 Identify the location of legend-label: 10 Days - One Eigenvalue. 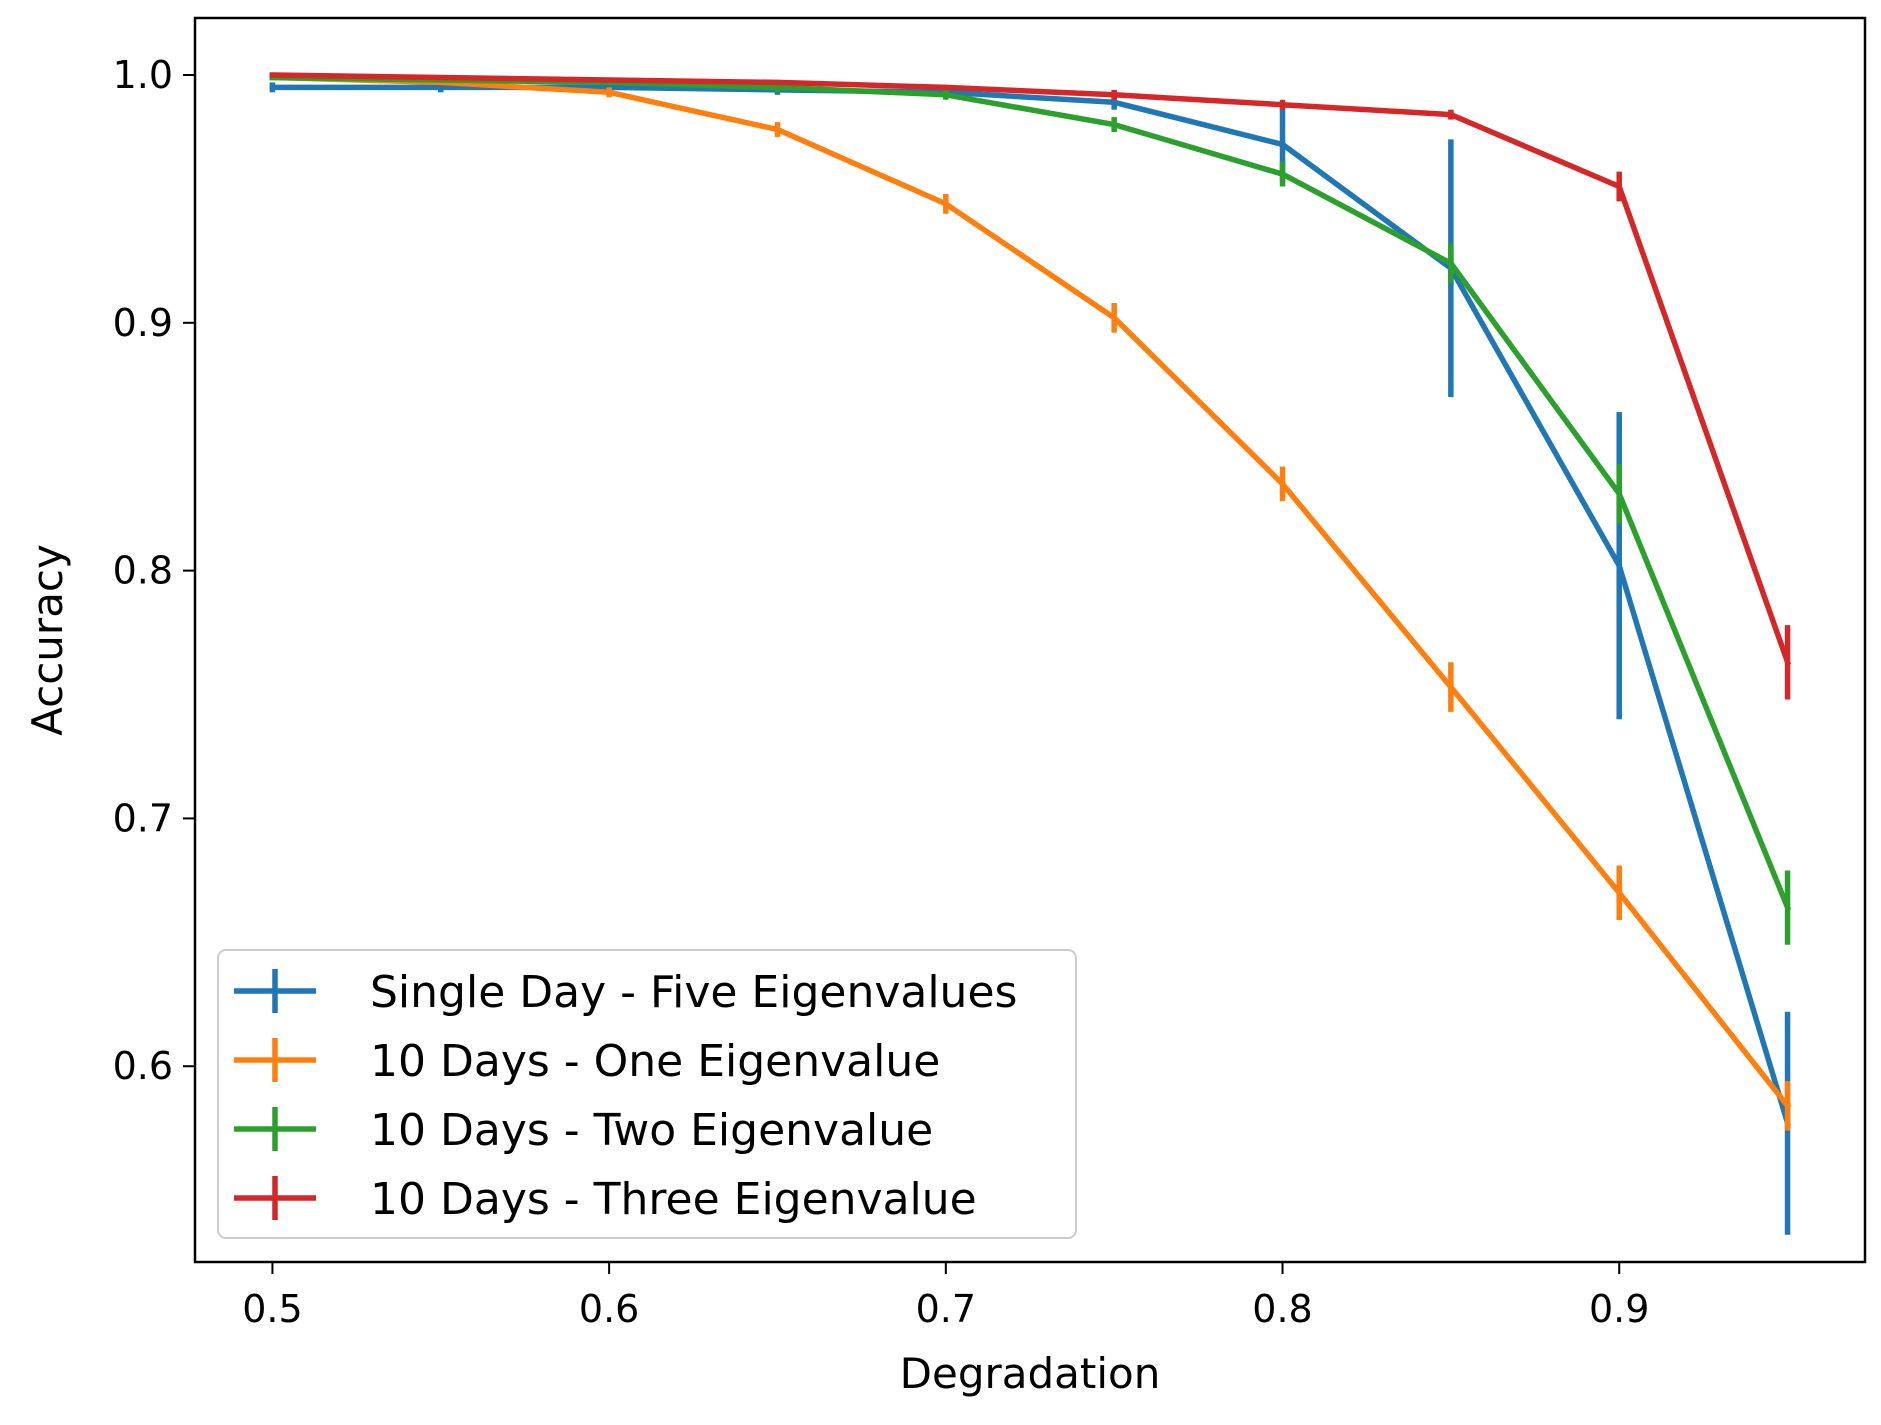
(655, 1061).